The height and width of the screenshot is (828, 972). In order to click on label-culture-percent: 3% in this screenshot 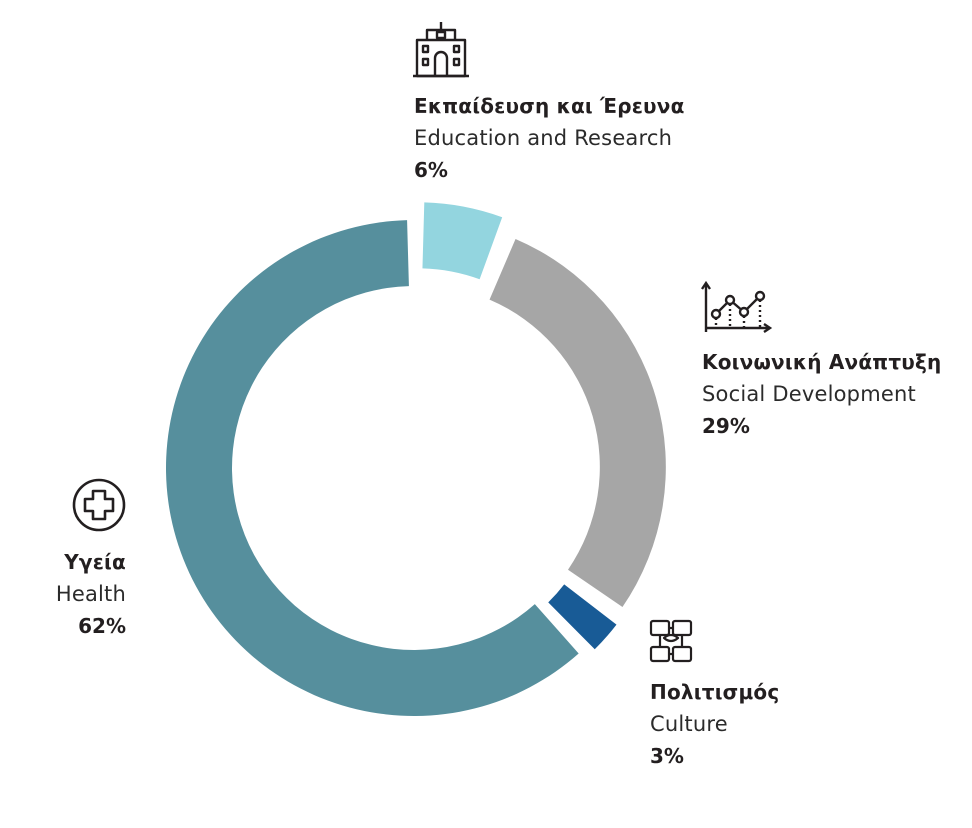, I will do `click(667, 756)`.